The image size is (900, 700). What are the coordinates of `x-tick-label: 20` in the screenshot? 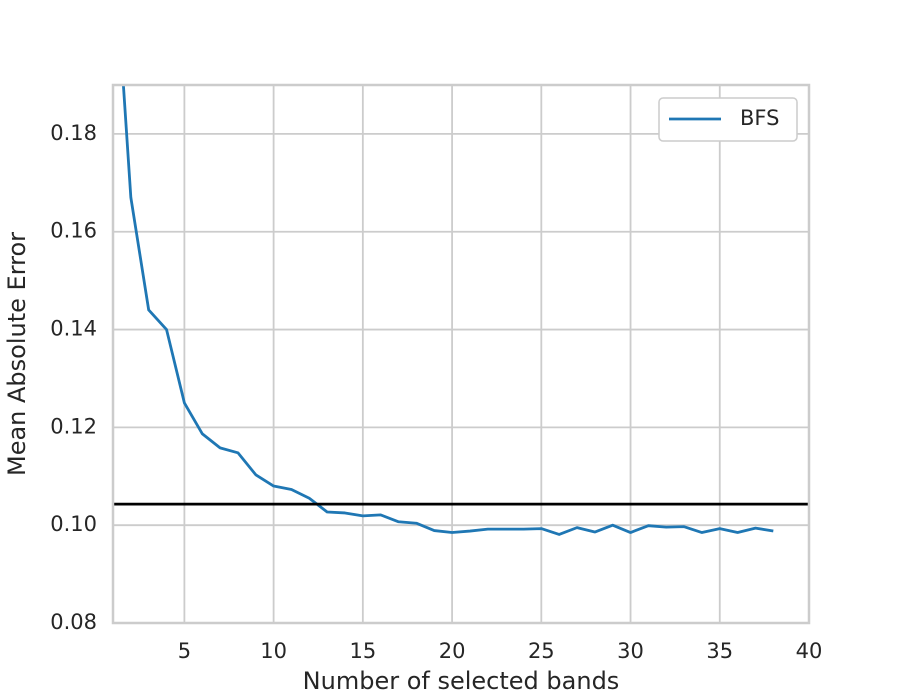 It's located at (452, 651).